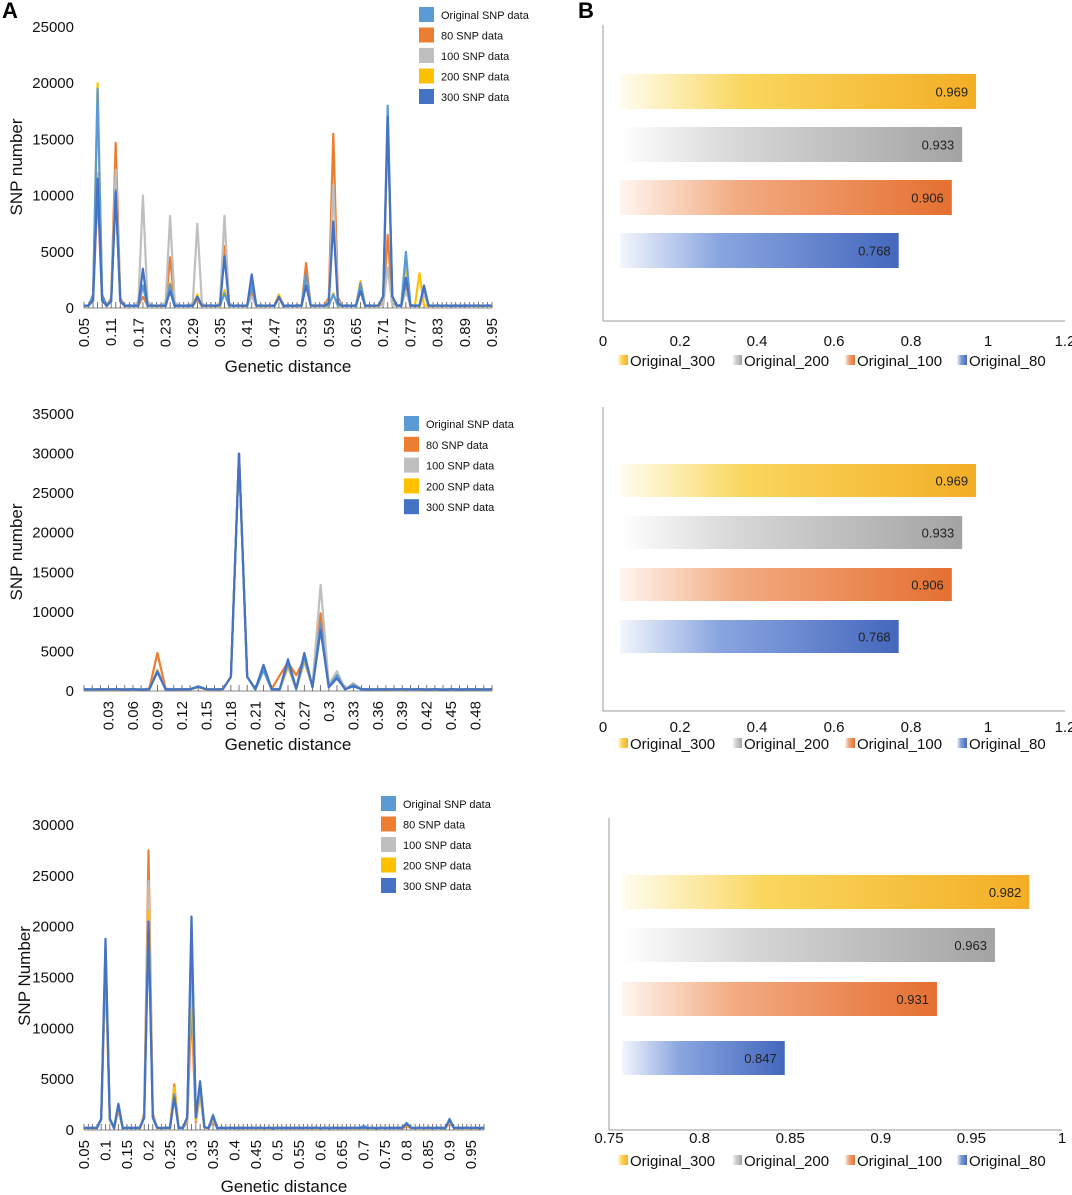 This screenshot has height=1195, width=1072. Describe the element at coordinates (170, 1154) in the screenshot. I see `x-tick-label: 0.25` at that location.